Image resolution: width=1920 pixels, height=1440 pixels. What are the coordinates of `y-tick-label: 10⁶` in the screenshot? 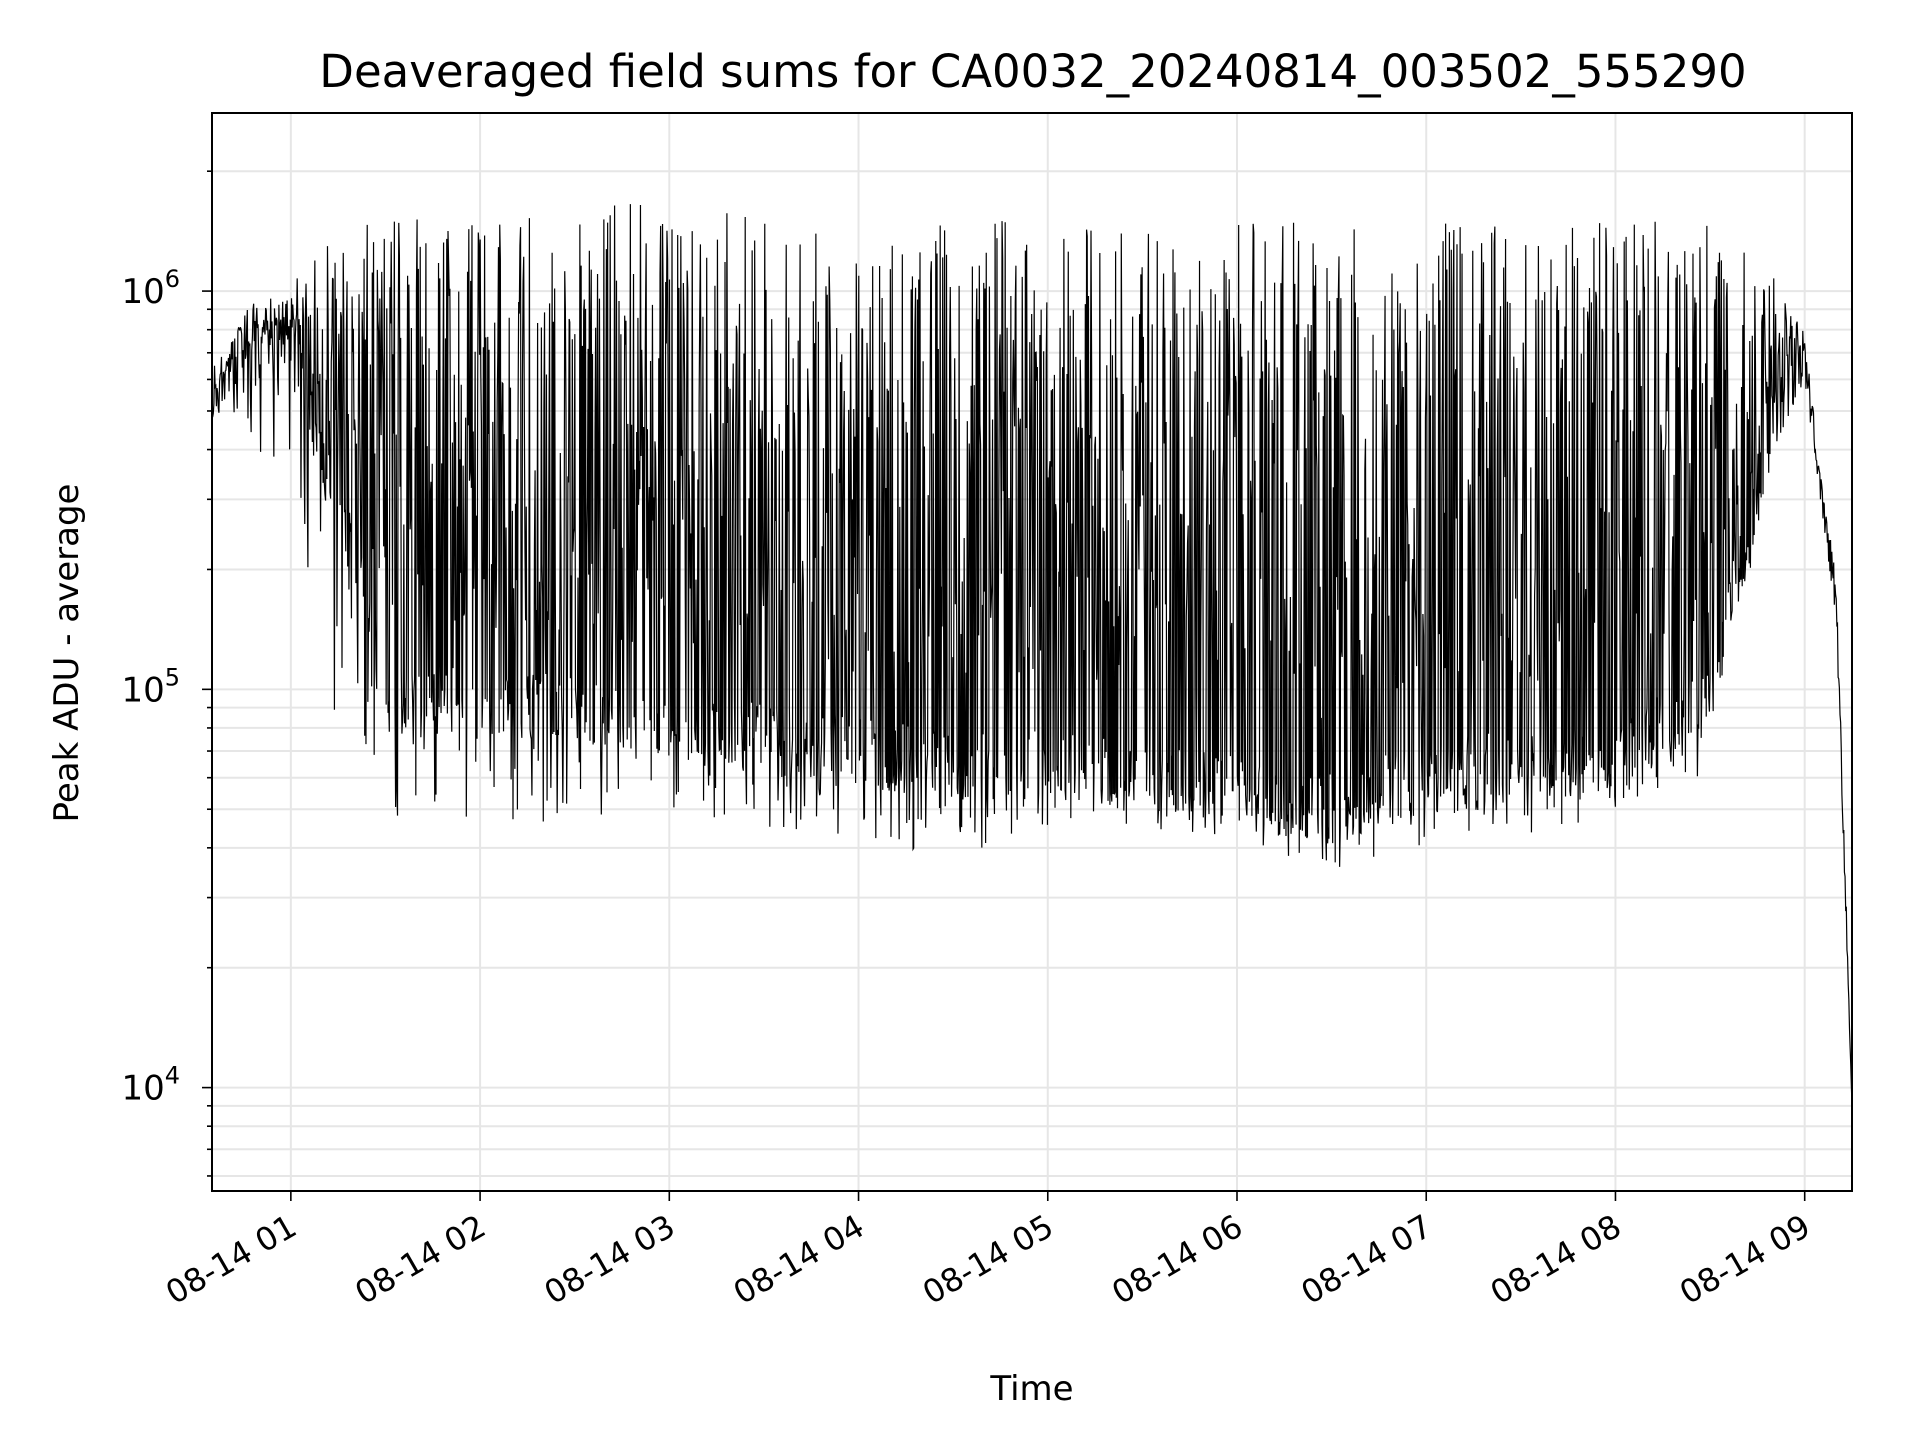 It's located at (150, 288).